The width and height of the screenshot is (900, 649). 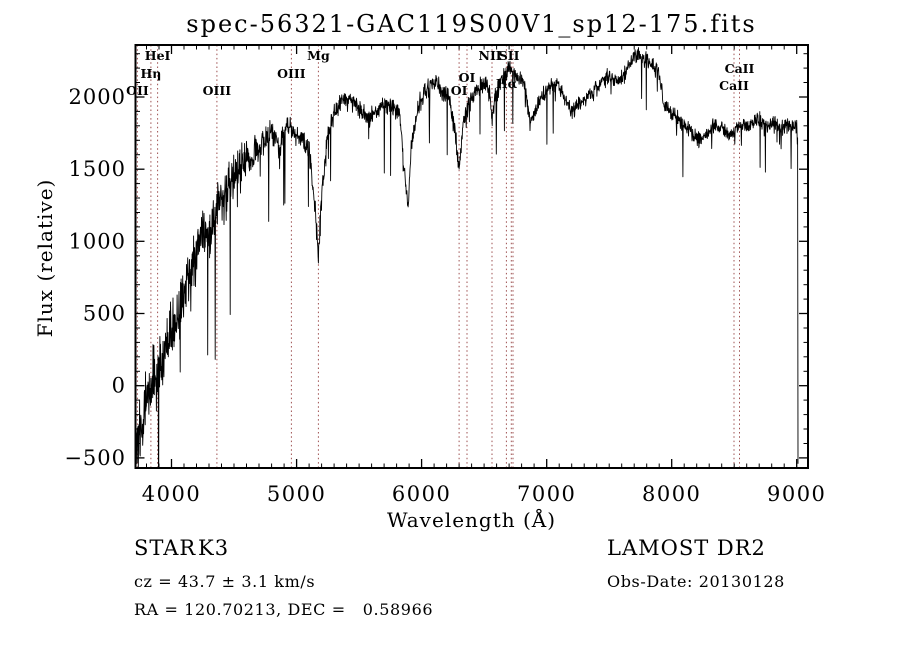 I want to click on y-tick-label: 2000, so click(x=97, y=97).